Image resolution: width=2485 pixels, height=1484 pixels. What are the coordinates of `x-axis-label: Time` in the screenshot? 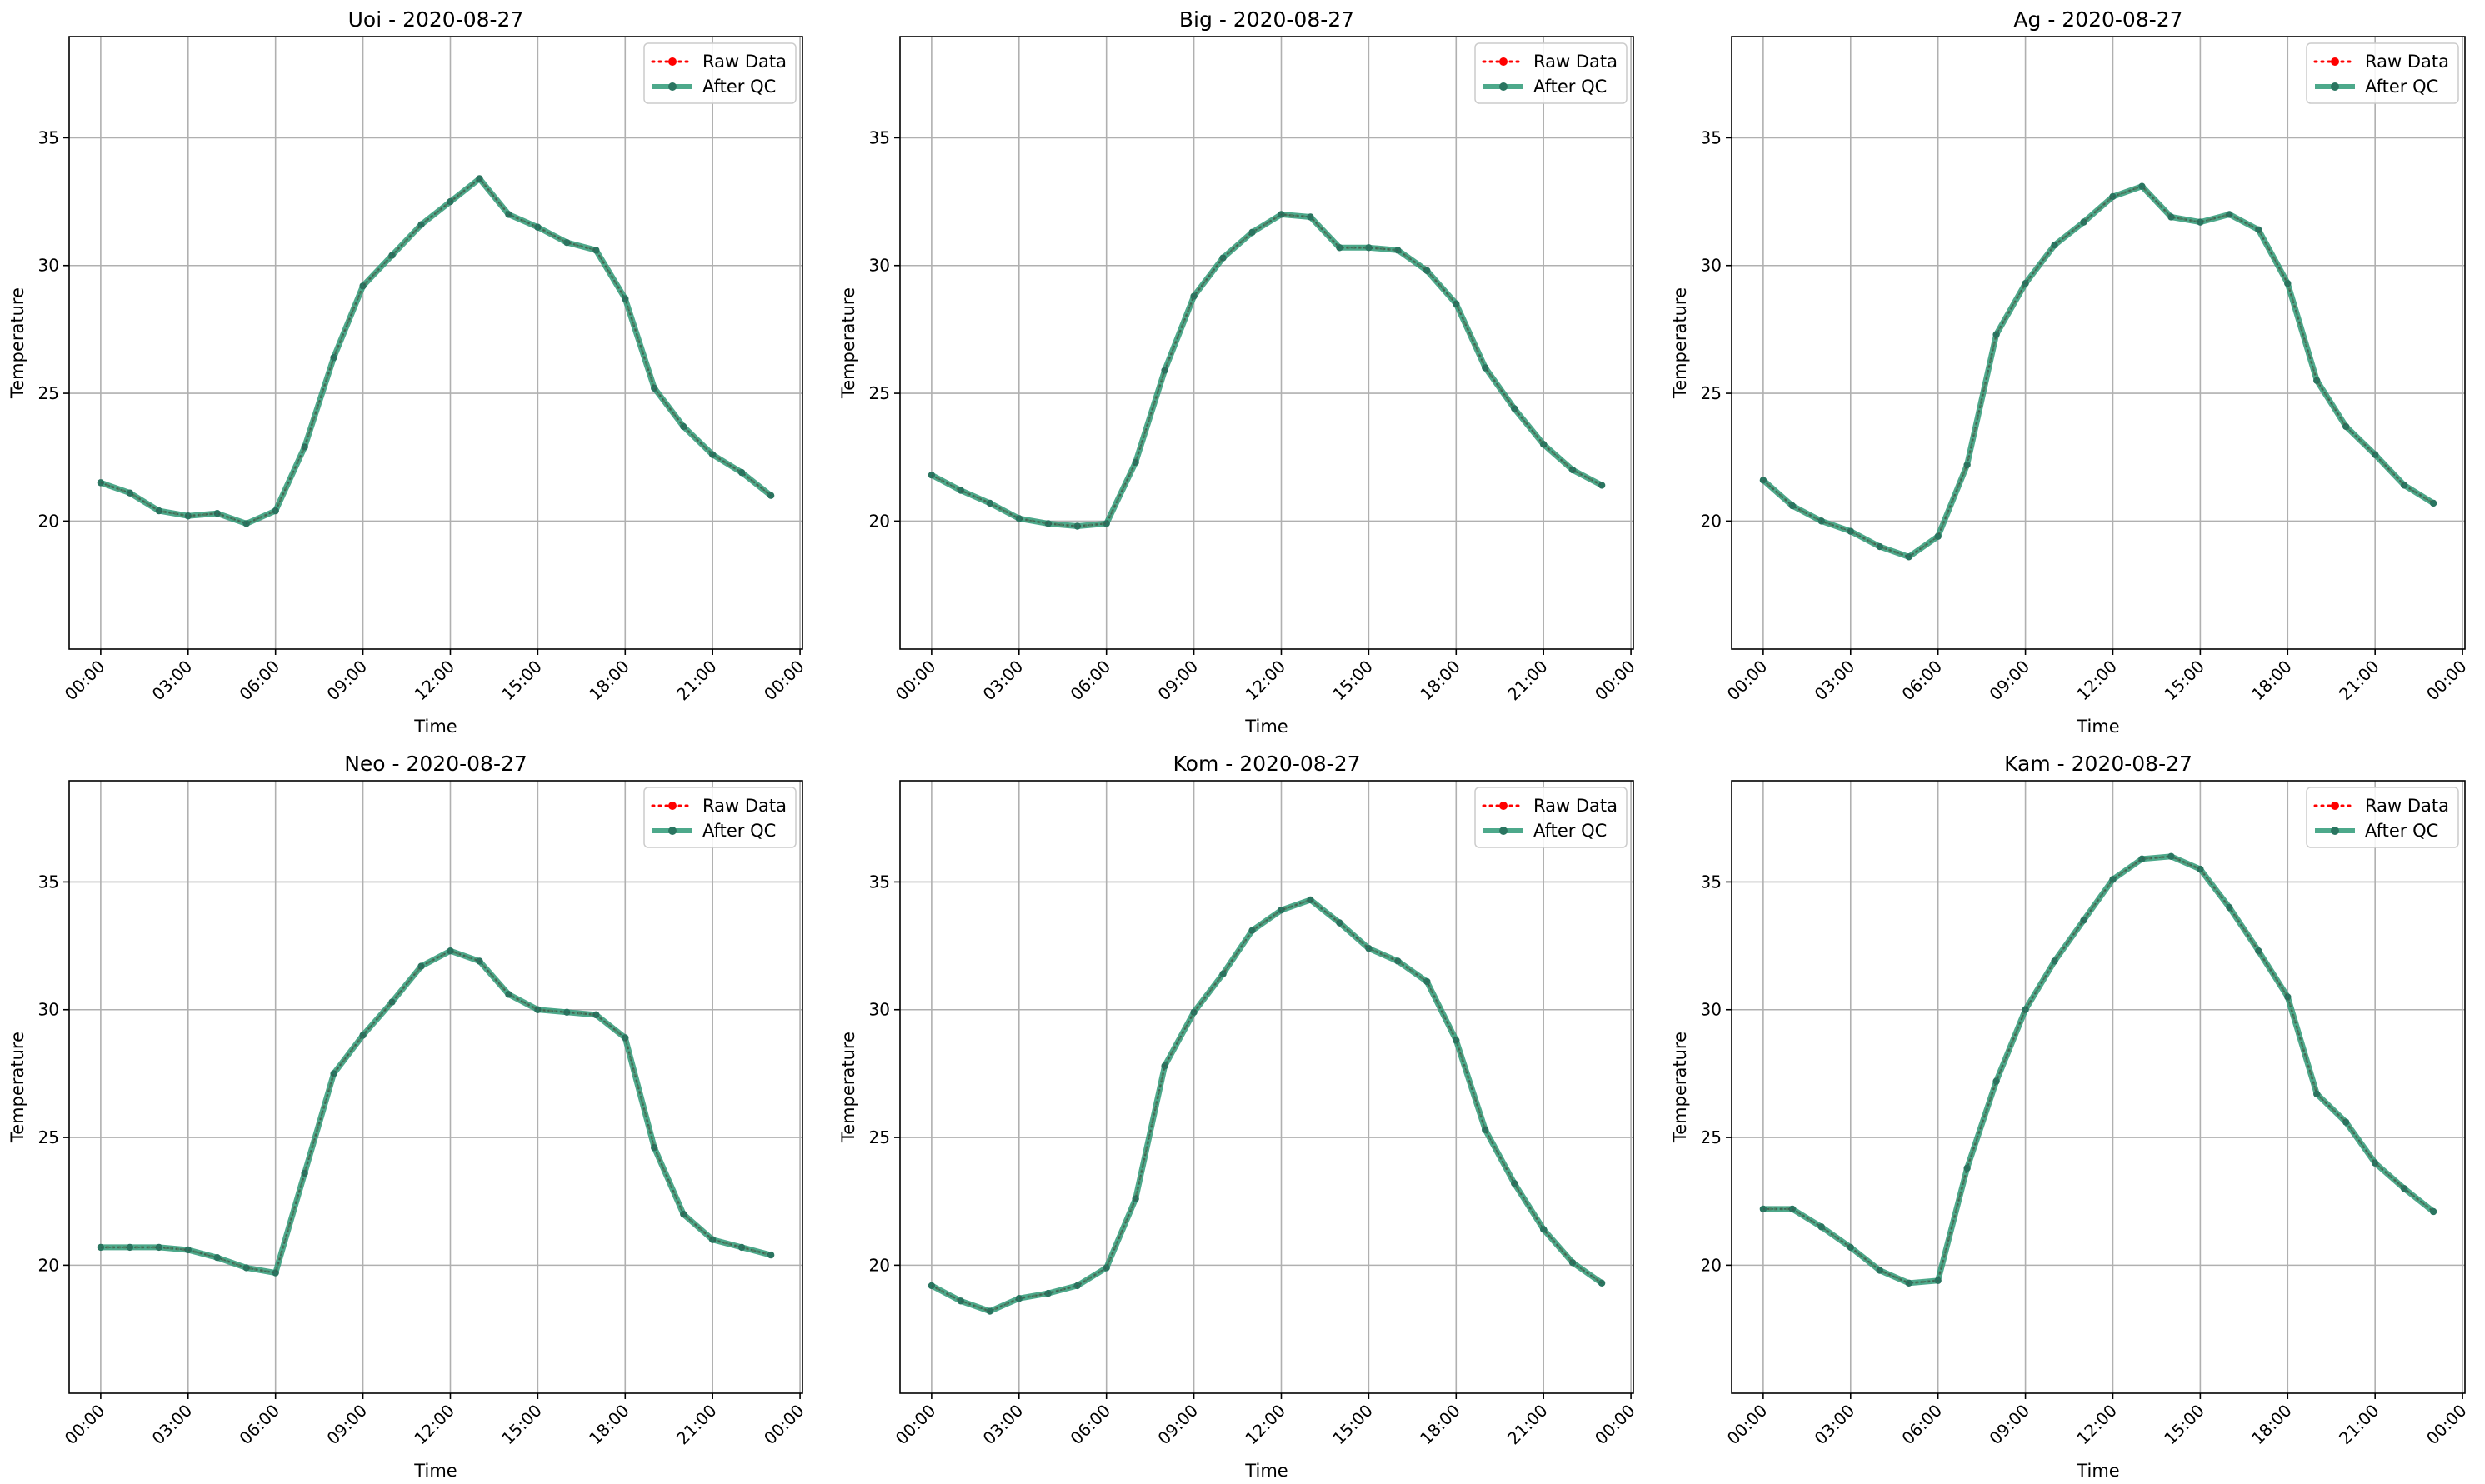 It's located at (435, 1471).